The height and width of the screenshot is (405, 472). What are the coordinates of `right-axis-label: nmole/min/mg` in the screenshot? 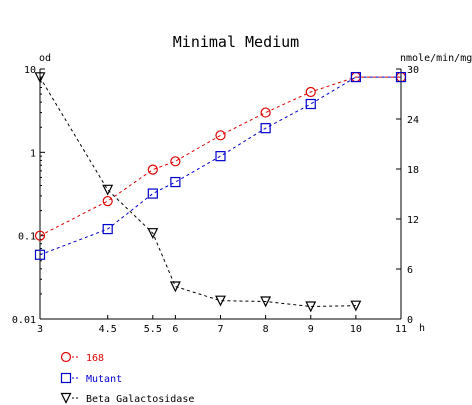 It's located at (436, 58).